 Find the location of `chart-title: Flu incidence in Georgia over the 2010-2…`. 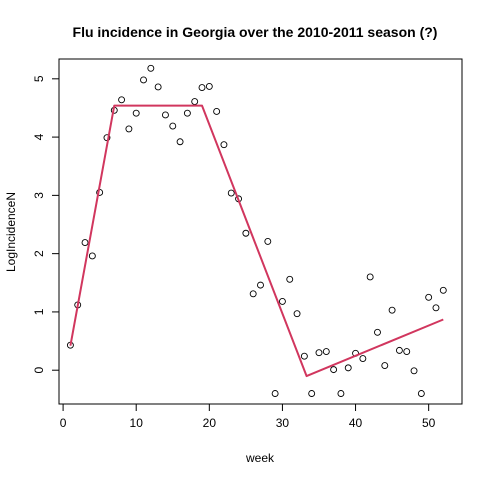

chart-title: Flu incidence in Georgia over the 2010-2… is located at coordinates (255, 32).